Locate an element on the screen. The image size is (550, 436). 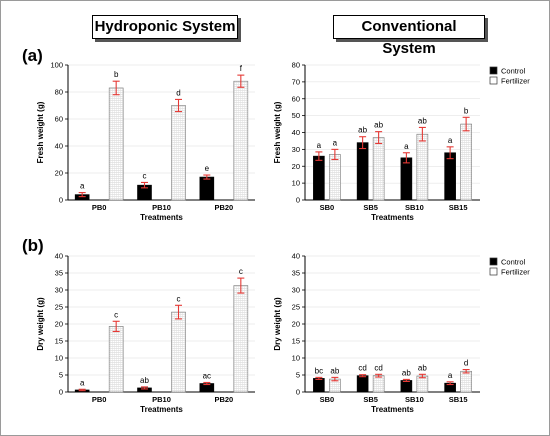
significance-letter: bc is located at coordinates (319, 370).